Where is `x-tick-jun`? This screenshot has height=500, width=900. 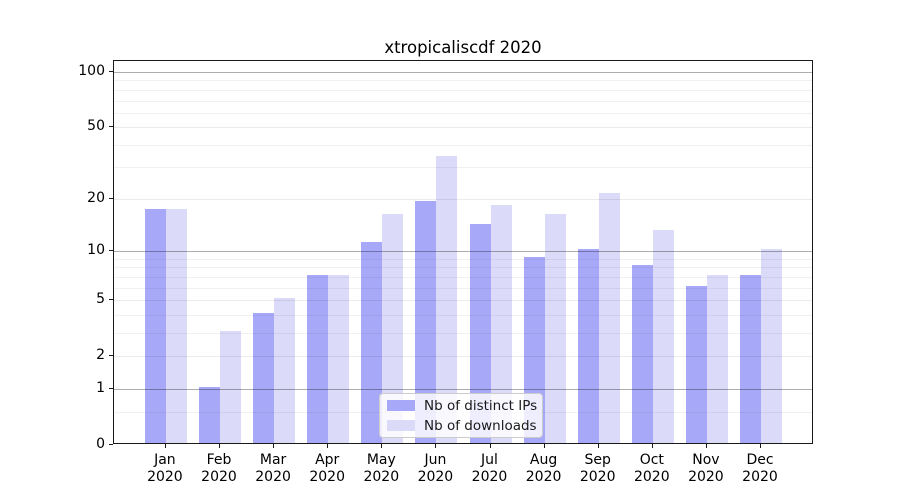 x-tick-jun is located at coordinates (436, 446).